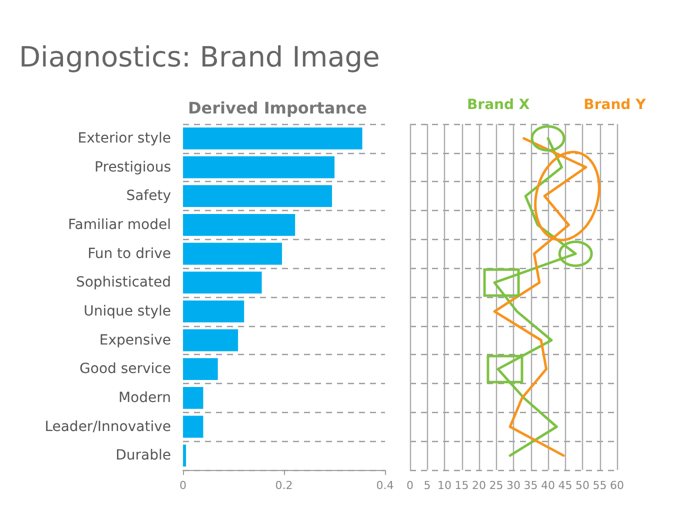 The height and width of the screenshot is (528, 681). I want to click on series-label: Brand X, so click(498, 105).